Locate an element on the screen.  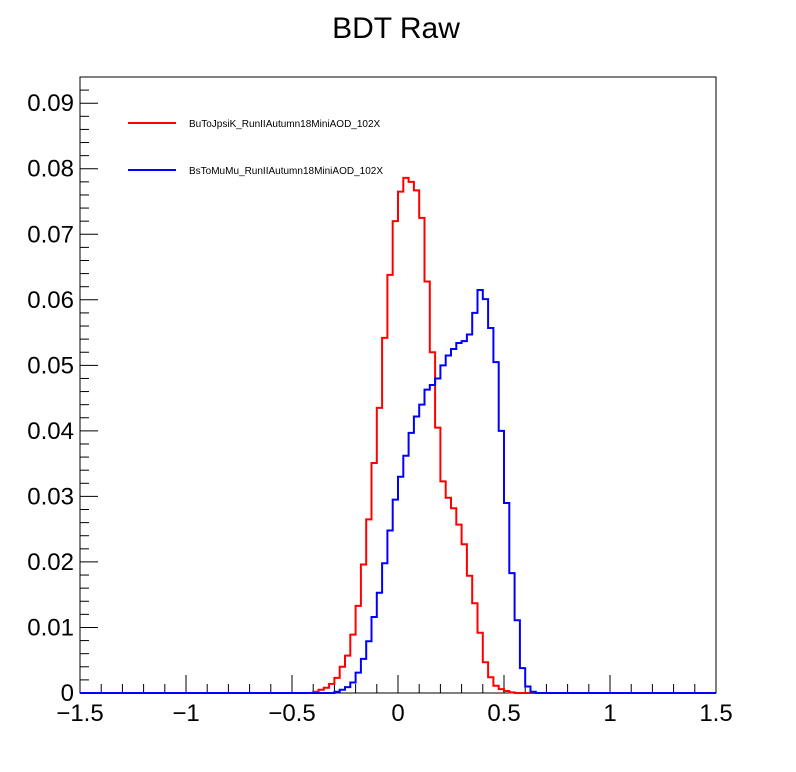
x-tick-label: −1 is located at coordinates (185, 713).